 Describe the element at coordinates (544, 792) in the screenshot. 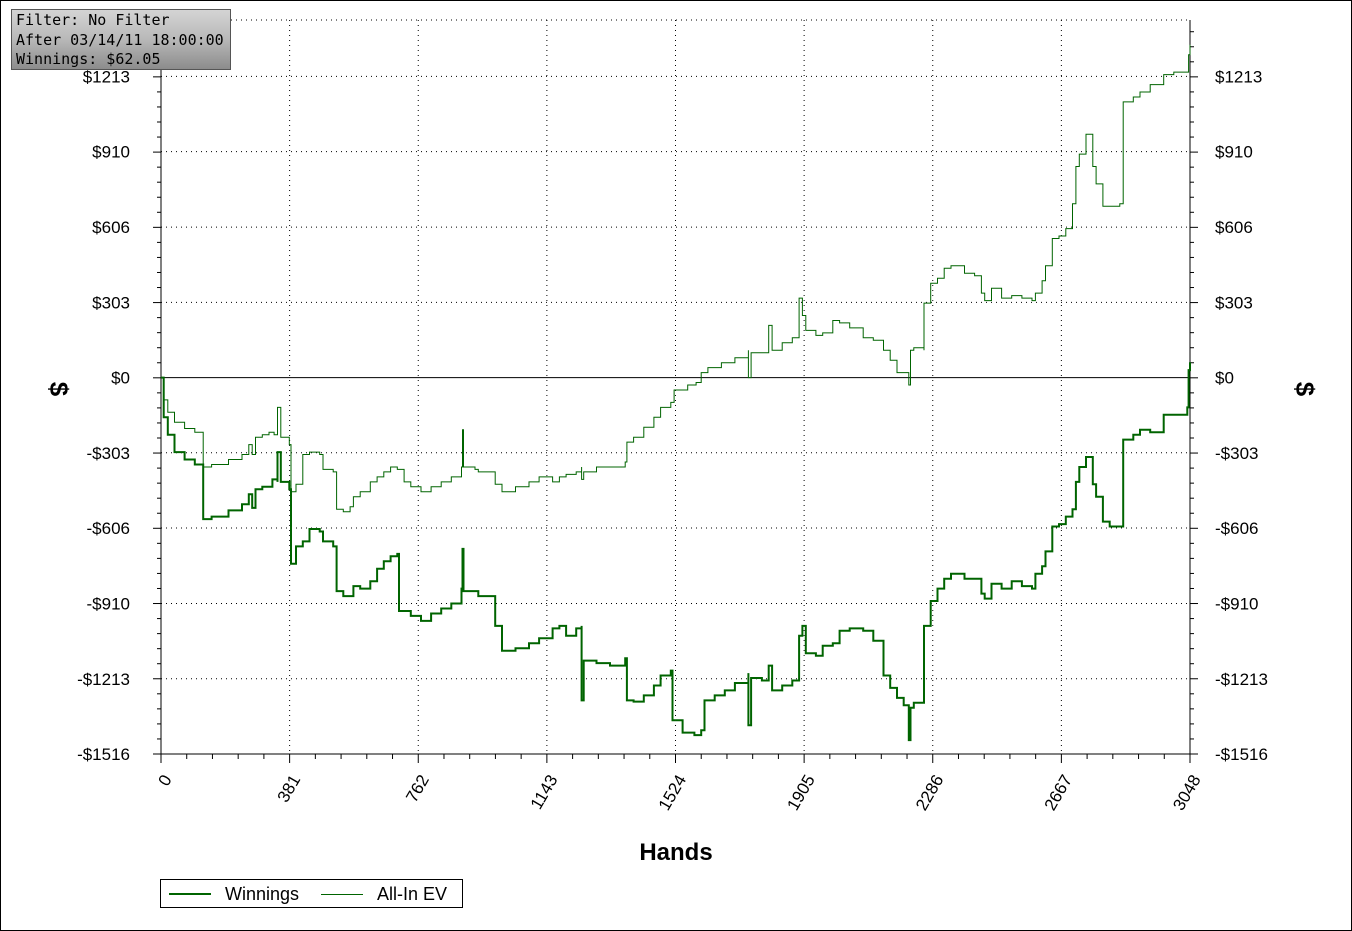

I see `x-tick-label: 1143` at that location.